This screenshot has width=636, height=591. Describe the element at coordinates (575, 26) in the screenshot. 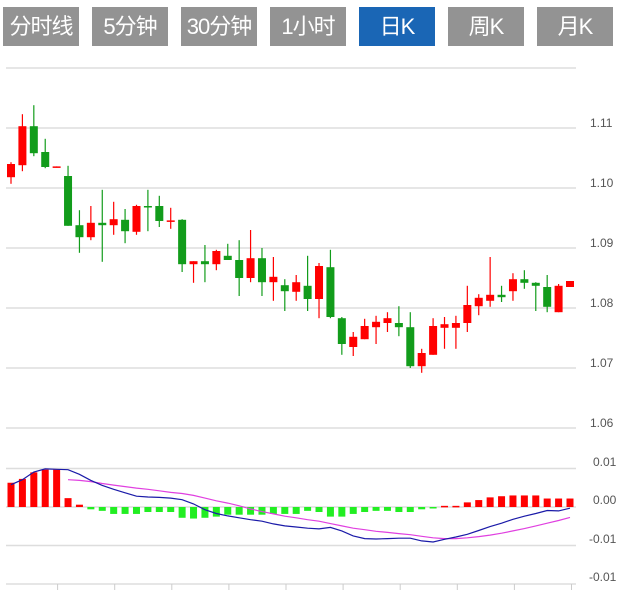

I see `tab-monthly-k: 月K` at that location.